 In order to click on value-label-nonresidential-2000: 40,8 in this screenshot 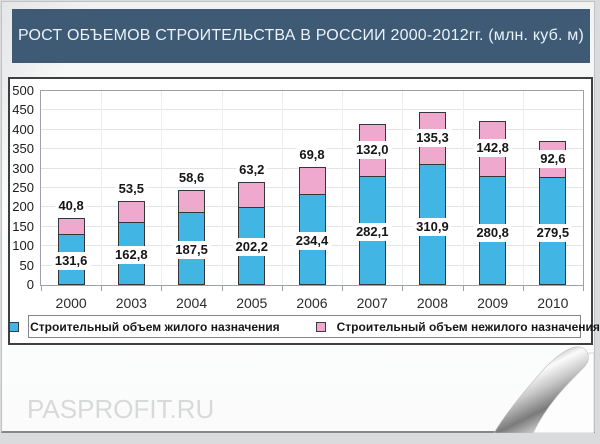, I will do `click(71, 206)`.